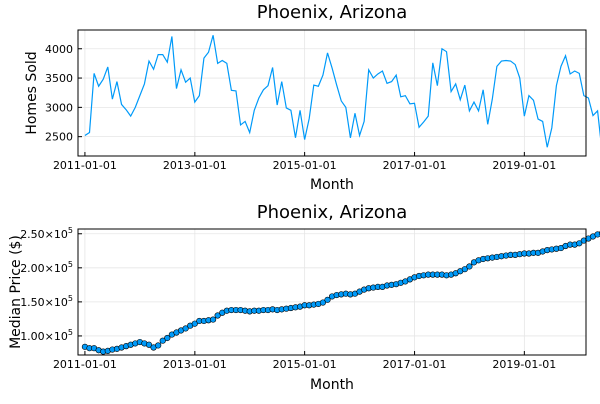 Image resolution: width=600 pixels, height=404 pixels. I want to click on y-axis-label: Median Price ($), so click(16, 292).